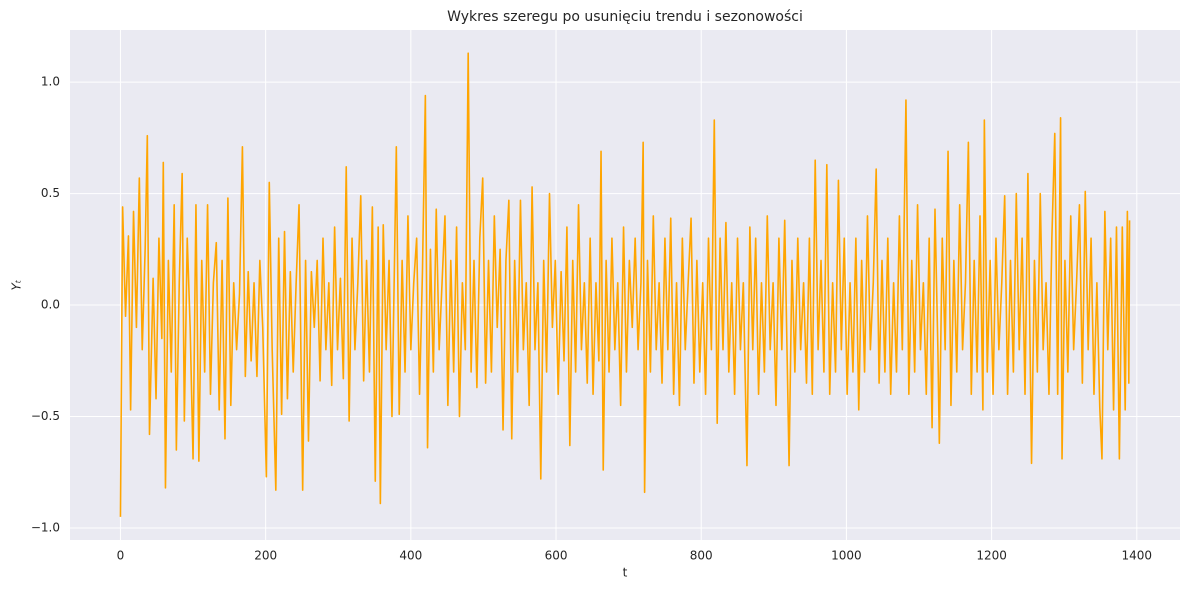 This screenshot has width=1190, height=590. I want to click on x-tick-label: 0, so click(121, 556).